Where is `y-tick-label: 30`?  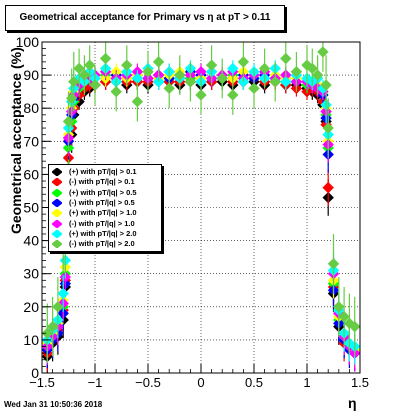 y-tick-label: 30 is located at coordinates (31, 274).